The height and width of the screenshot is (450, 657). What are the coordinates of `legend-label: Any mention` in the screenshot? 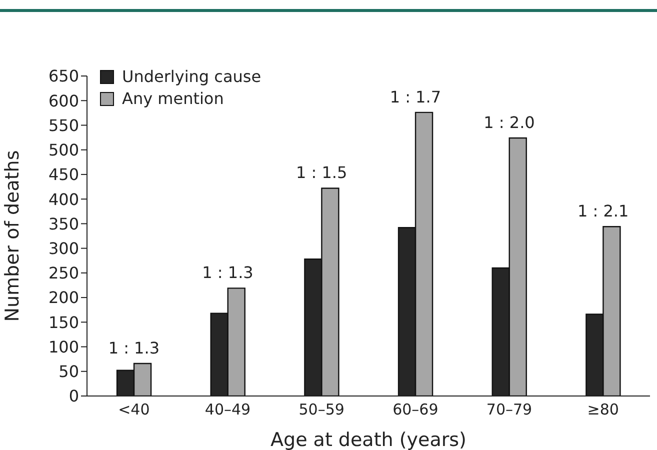 It's located at (173, 99).